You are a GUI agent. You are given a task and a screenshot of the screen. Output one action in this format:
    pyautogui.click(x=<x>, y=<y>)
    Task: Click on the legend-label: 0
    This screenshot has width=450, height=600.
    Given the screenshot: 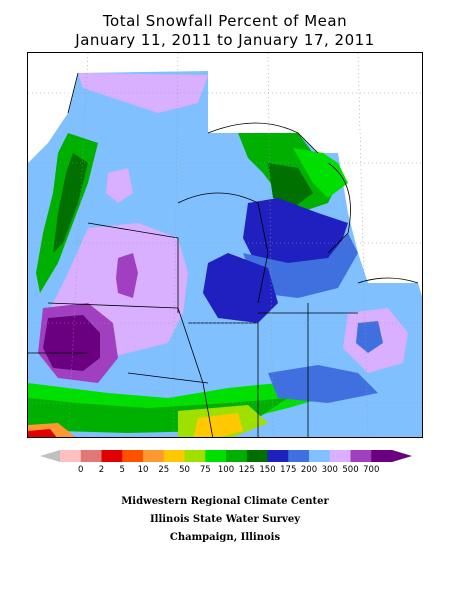 What is the action you would take?
    pyautogui.click(x=81, y=470)
    